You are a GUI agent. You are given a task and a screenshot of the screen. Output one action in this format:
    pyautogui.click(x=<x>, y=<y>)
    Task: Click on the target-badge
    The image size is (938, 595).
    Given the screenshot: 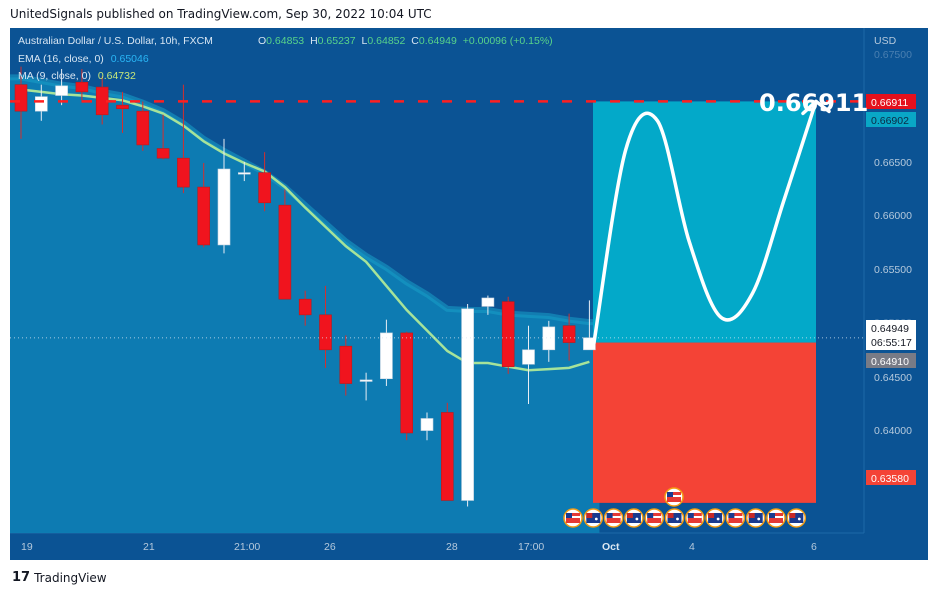 What is the action you would take?
    pyautogui.click(x=891, y=101)
    